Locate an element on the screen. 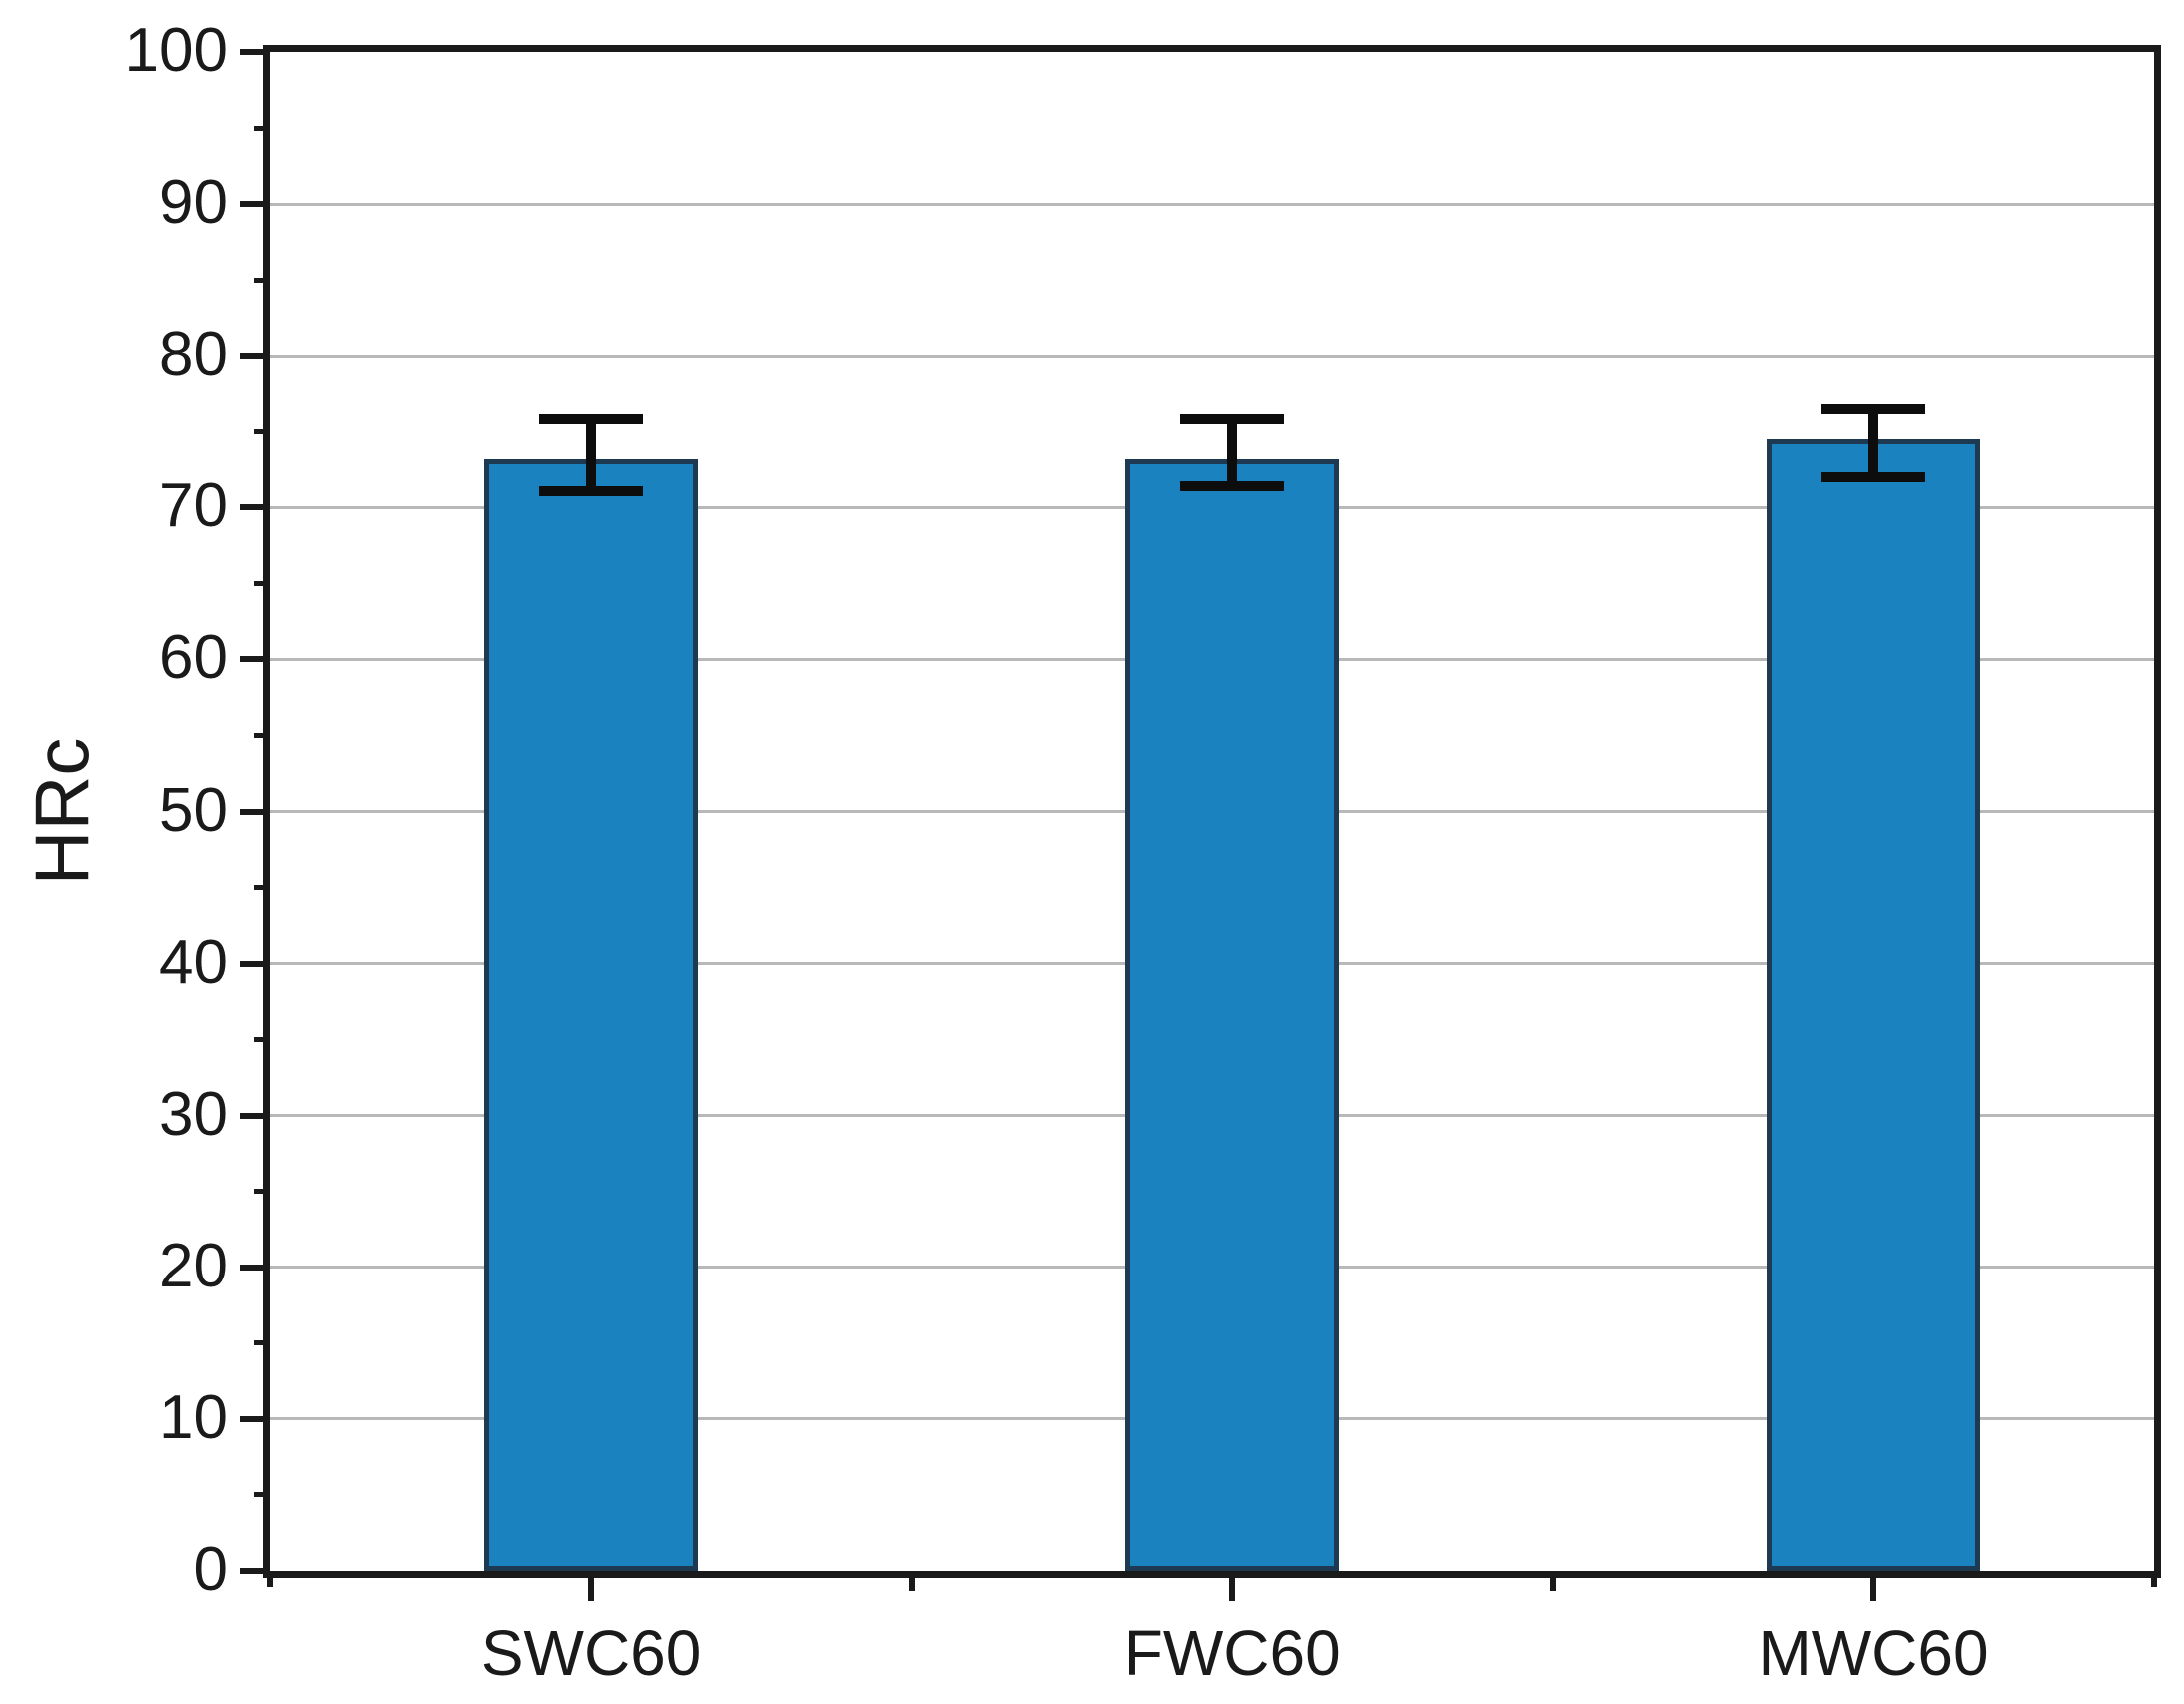  y-tick-label-100: 100 is located at coordinates (176, 51).